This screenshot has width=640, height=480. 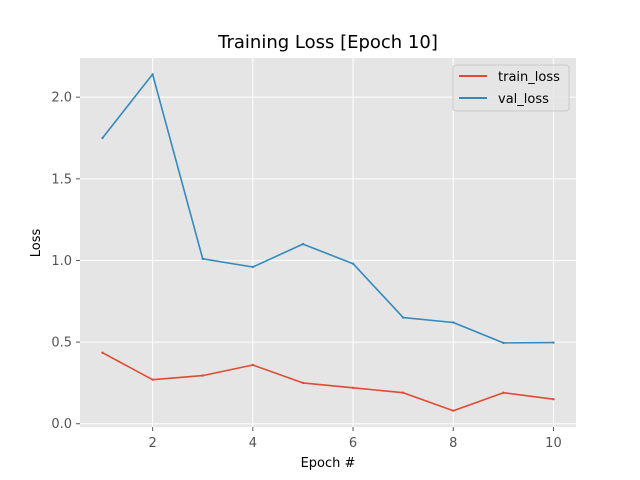 I want to click on legend-label-train-loss: train_loss, so click(x=529, y=77).